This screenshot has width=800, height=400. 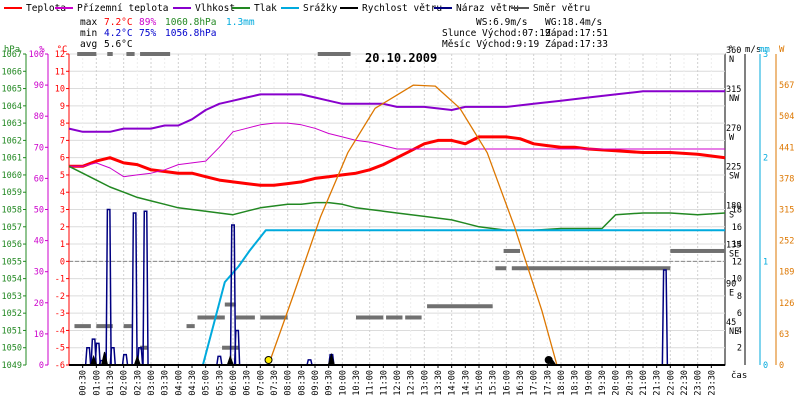 What do you see at coordinates (731, 216) in the screenshot?
I see `dir-tick-compass: S` at bounding box center [731, 216].